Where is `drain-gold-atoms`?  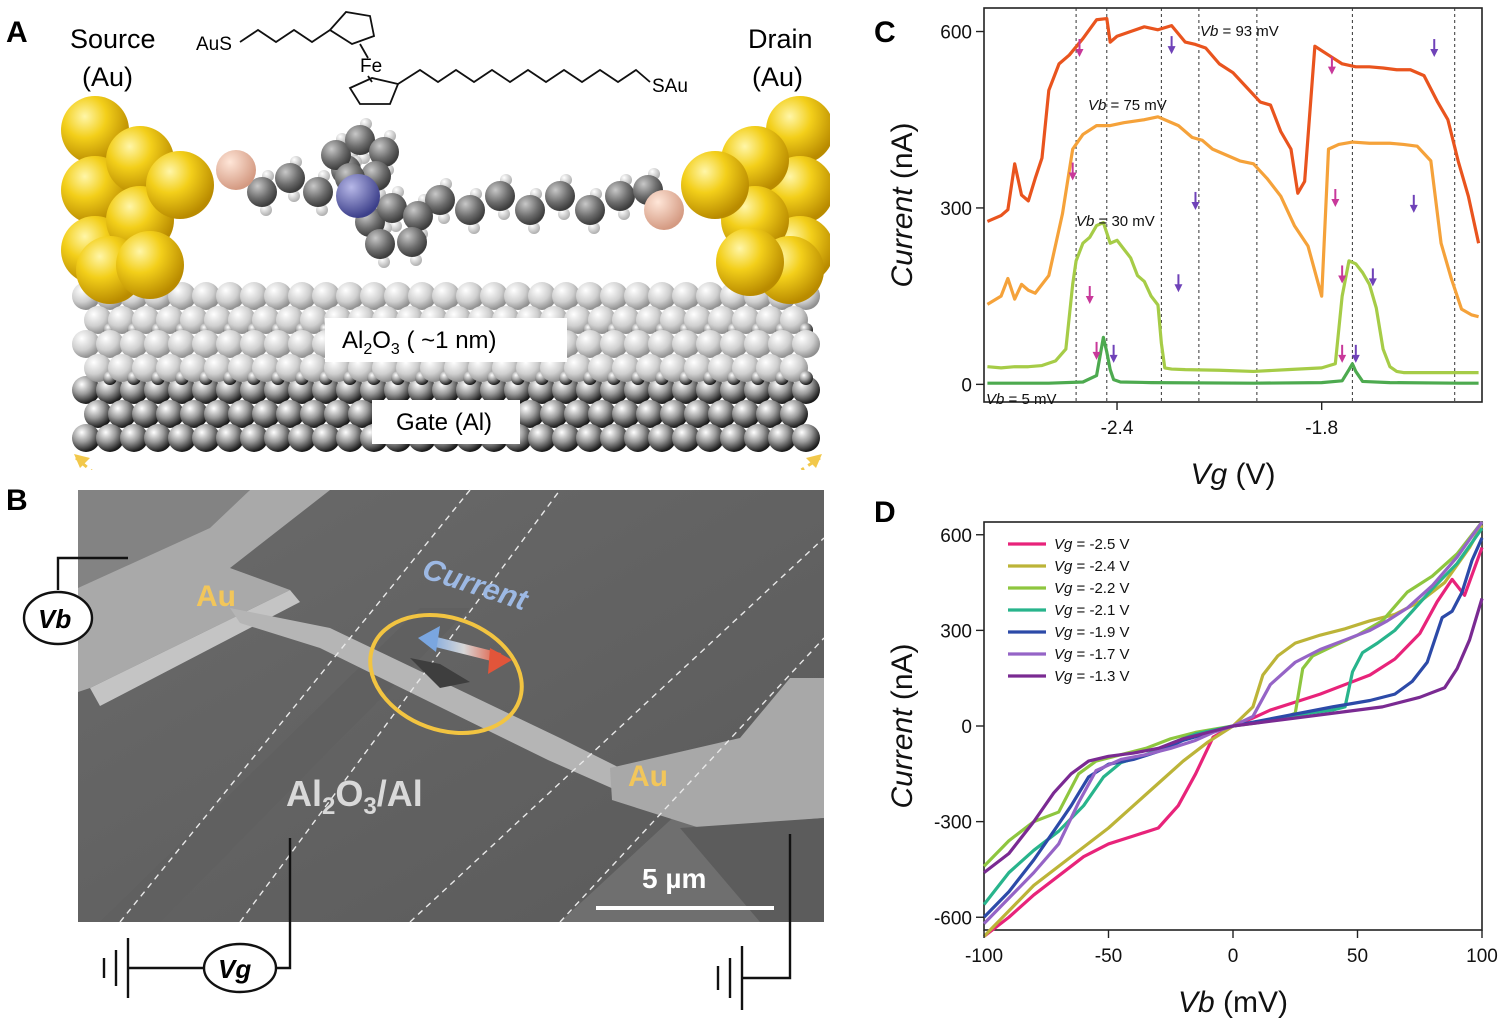
drain-gold-atoms is located at coordinates (755, 200).